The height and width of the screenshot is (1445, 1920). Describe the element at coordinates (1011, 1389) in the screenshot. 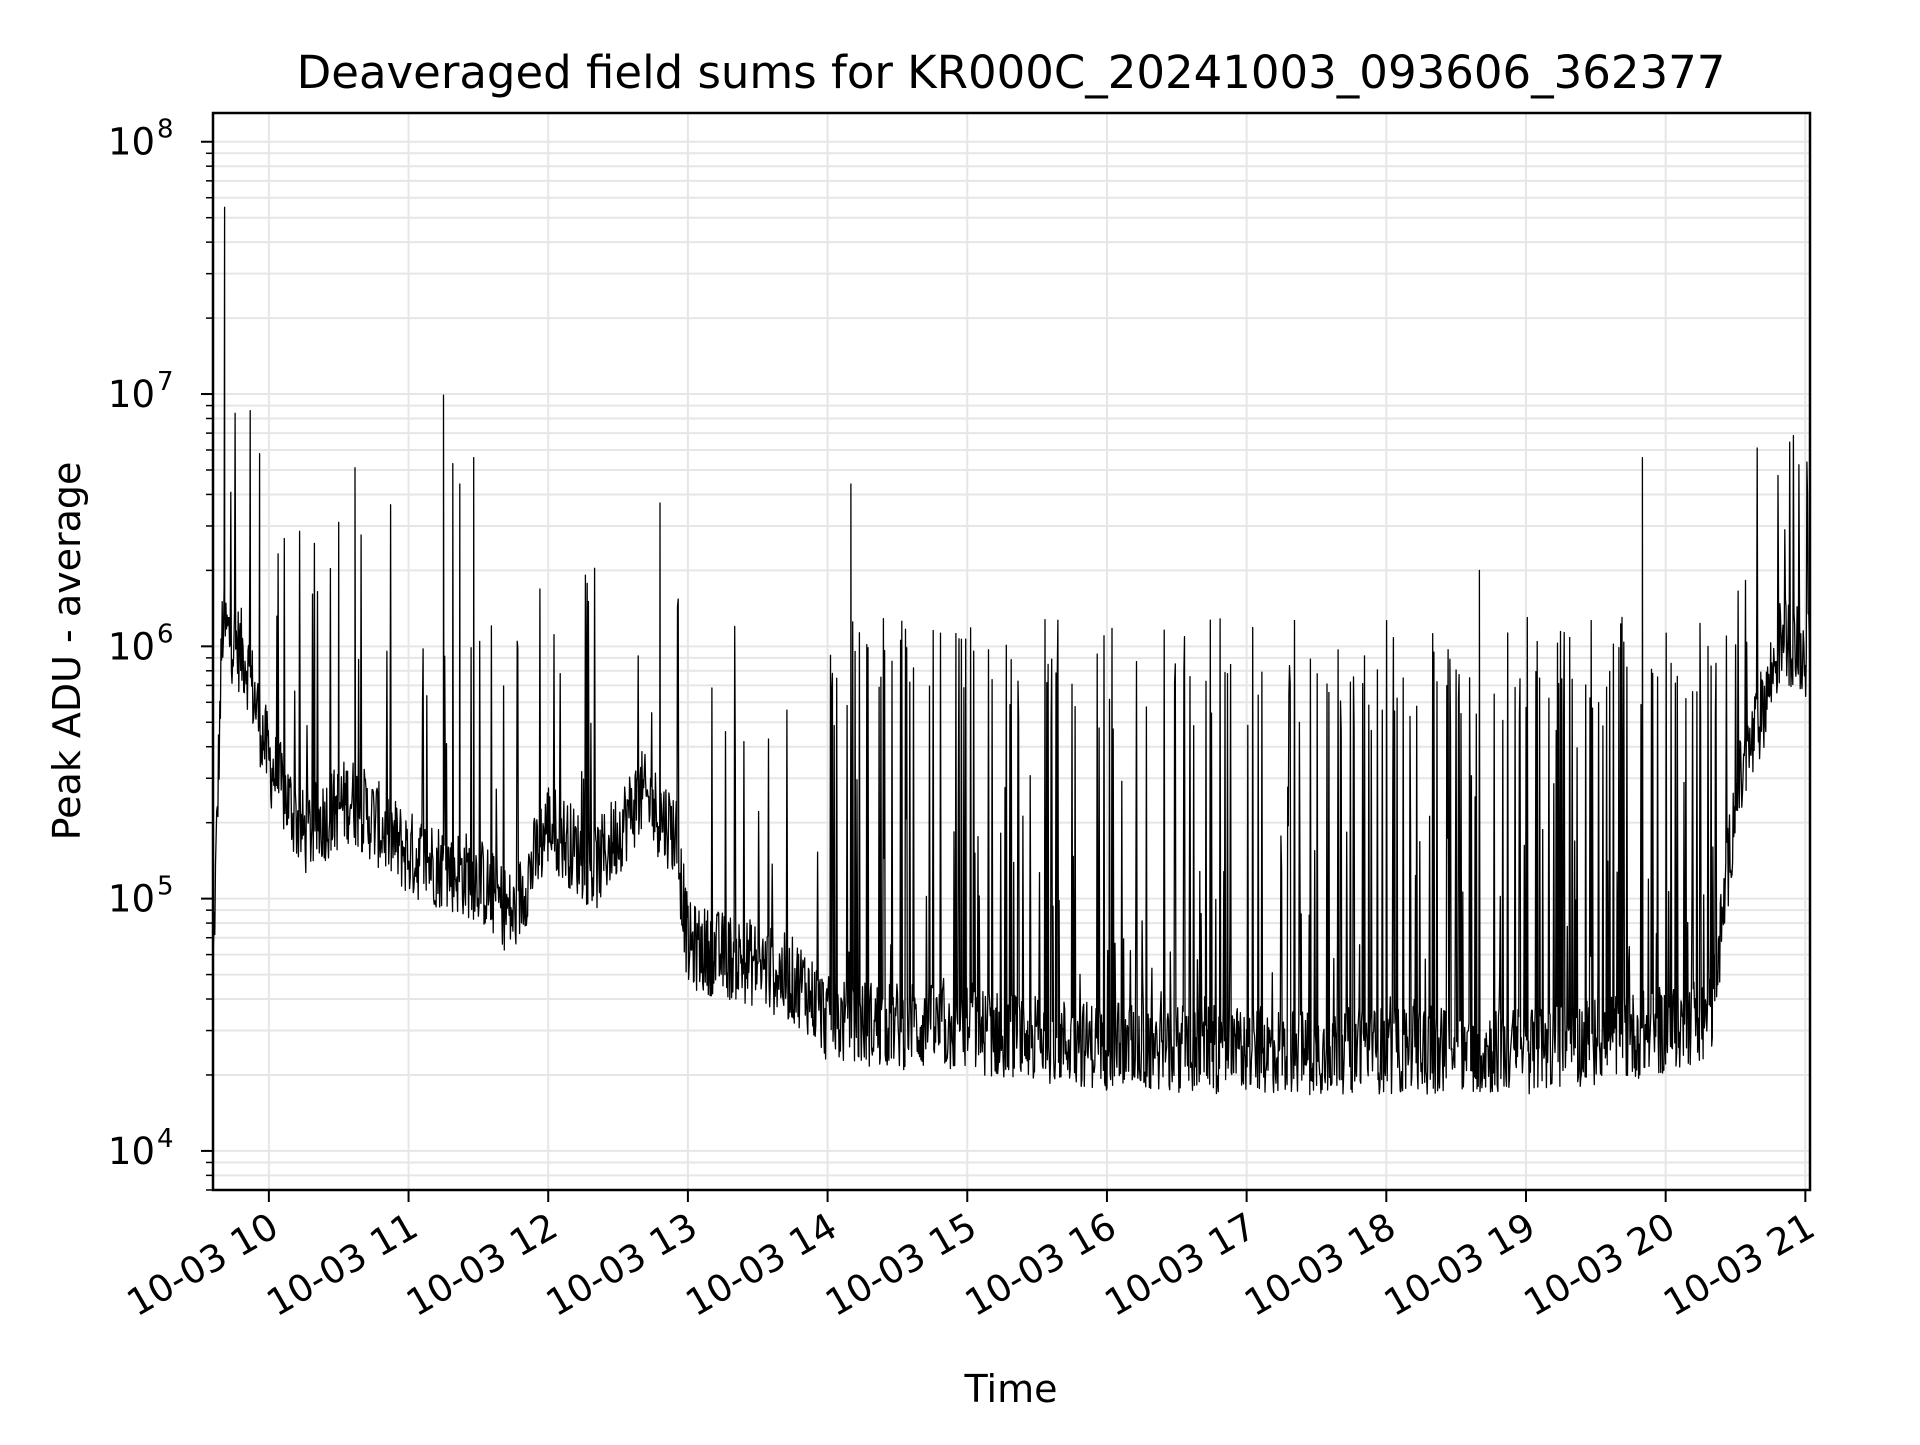

I see `x-axis-label: Time` at that location.